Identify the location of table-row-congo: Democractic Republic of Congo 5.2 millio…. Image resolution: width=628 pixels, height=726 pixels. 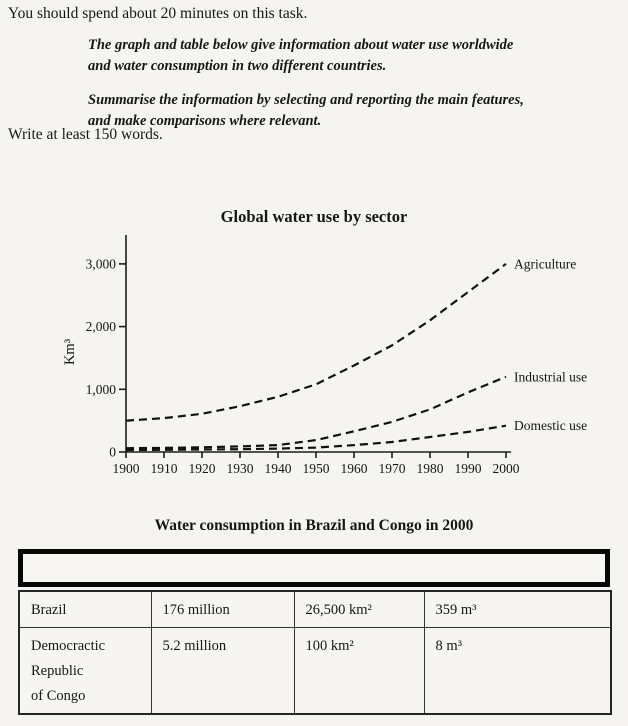
(315, 671).